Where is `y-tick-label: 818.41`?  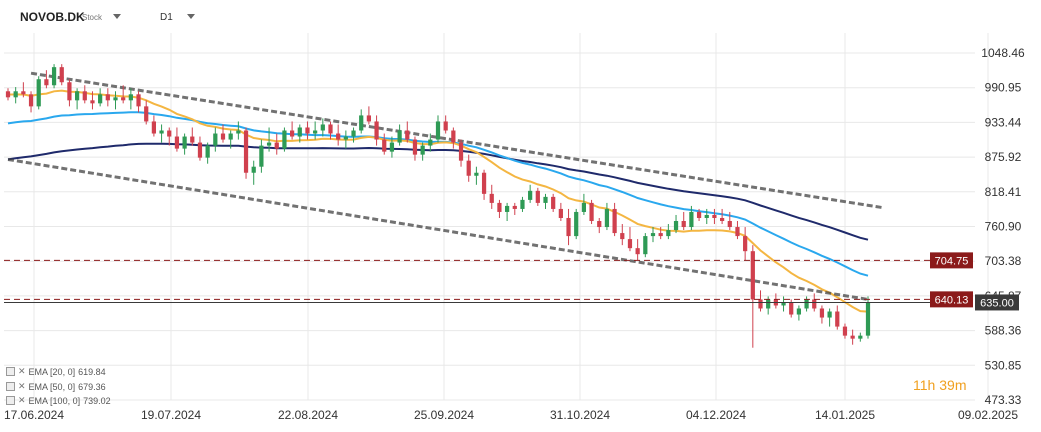
y-tick-label: 818.41 is located at coordinates (1003, 192).